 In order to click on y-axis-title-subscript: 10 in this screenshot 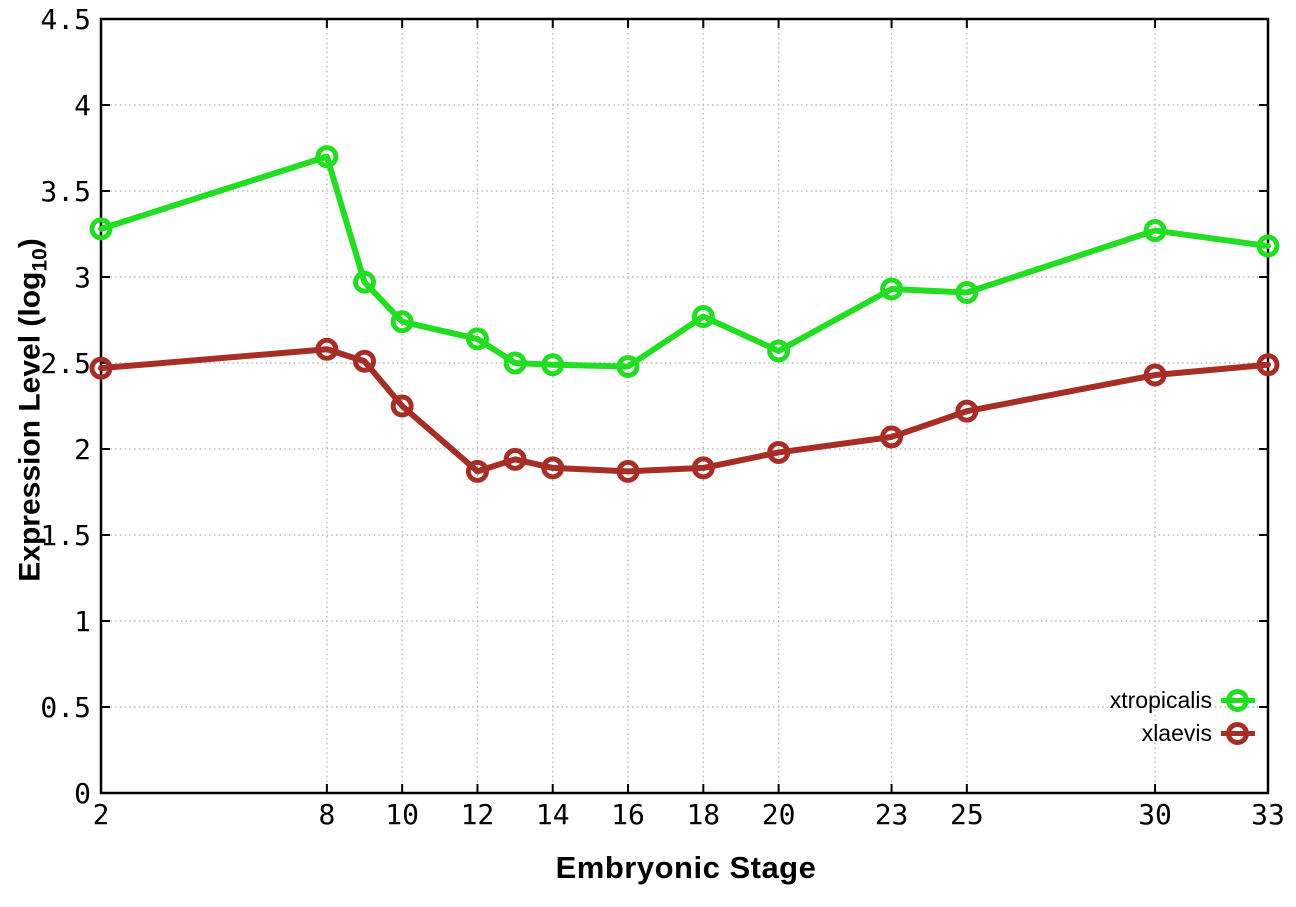, I will do `click(40, 260)`.